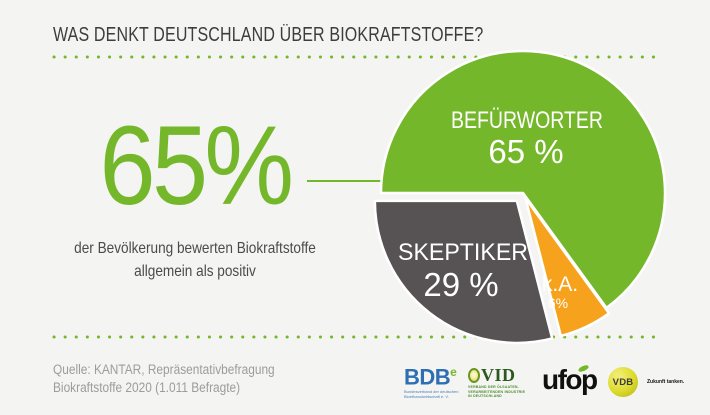 This screenshot has height=415, width=710. What do you see at coordinates (527, 120) in the screenshot?
I see `pie-label-befuerworter: BEFÜRWORTER` at bounding box center [527, 120].